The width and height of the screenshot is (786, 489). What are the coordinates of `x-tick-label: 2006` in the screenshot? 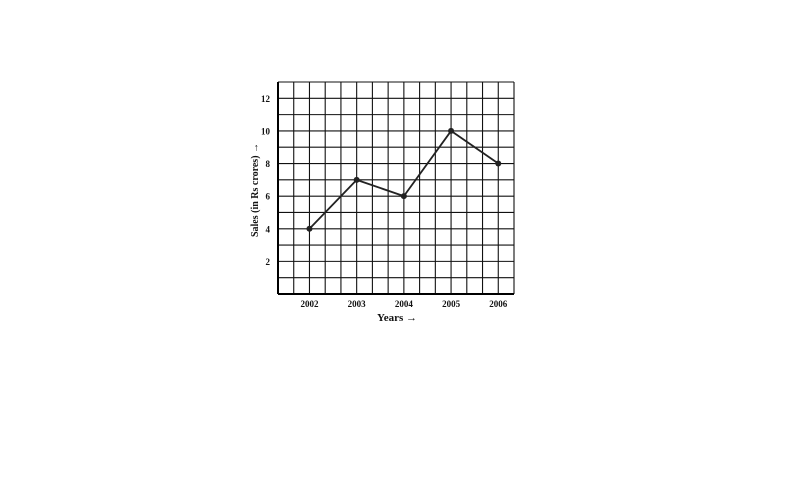 It's located at (498, 304).